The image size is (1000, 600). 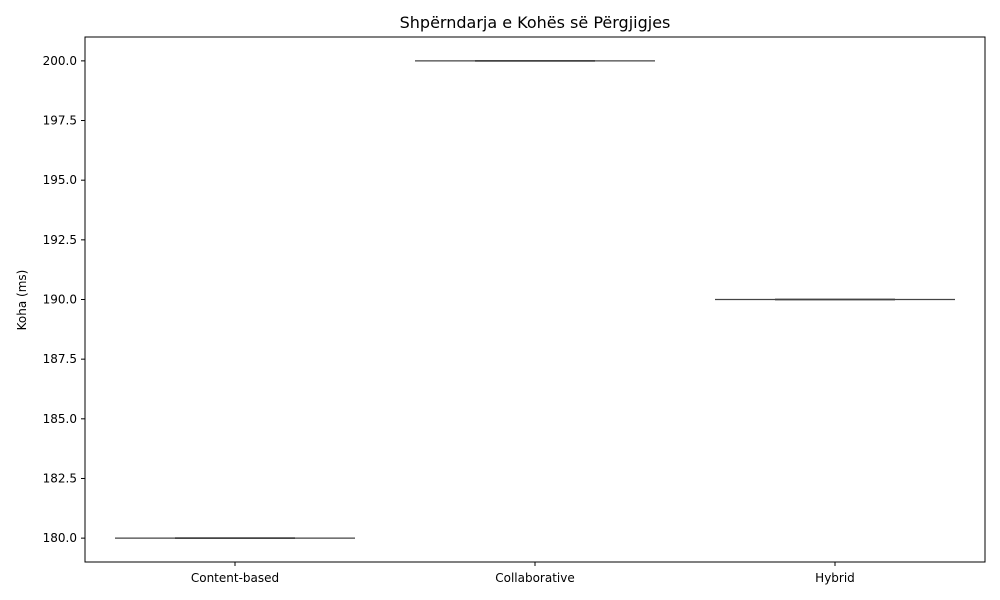 I want to click on x-axis: Content-based Collaborative Hybrid, so click(x=523, y=573).